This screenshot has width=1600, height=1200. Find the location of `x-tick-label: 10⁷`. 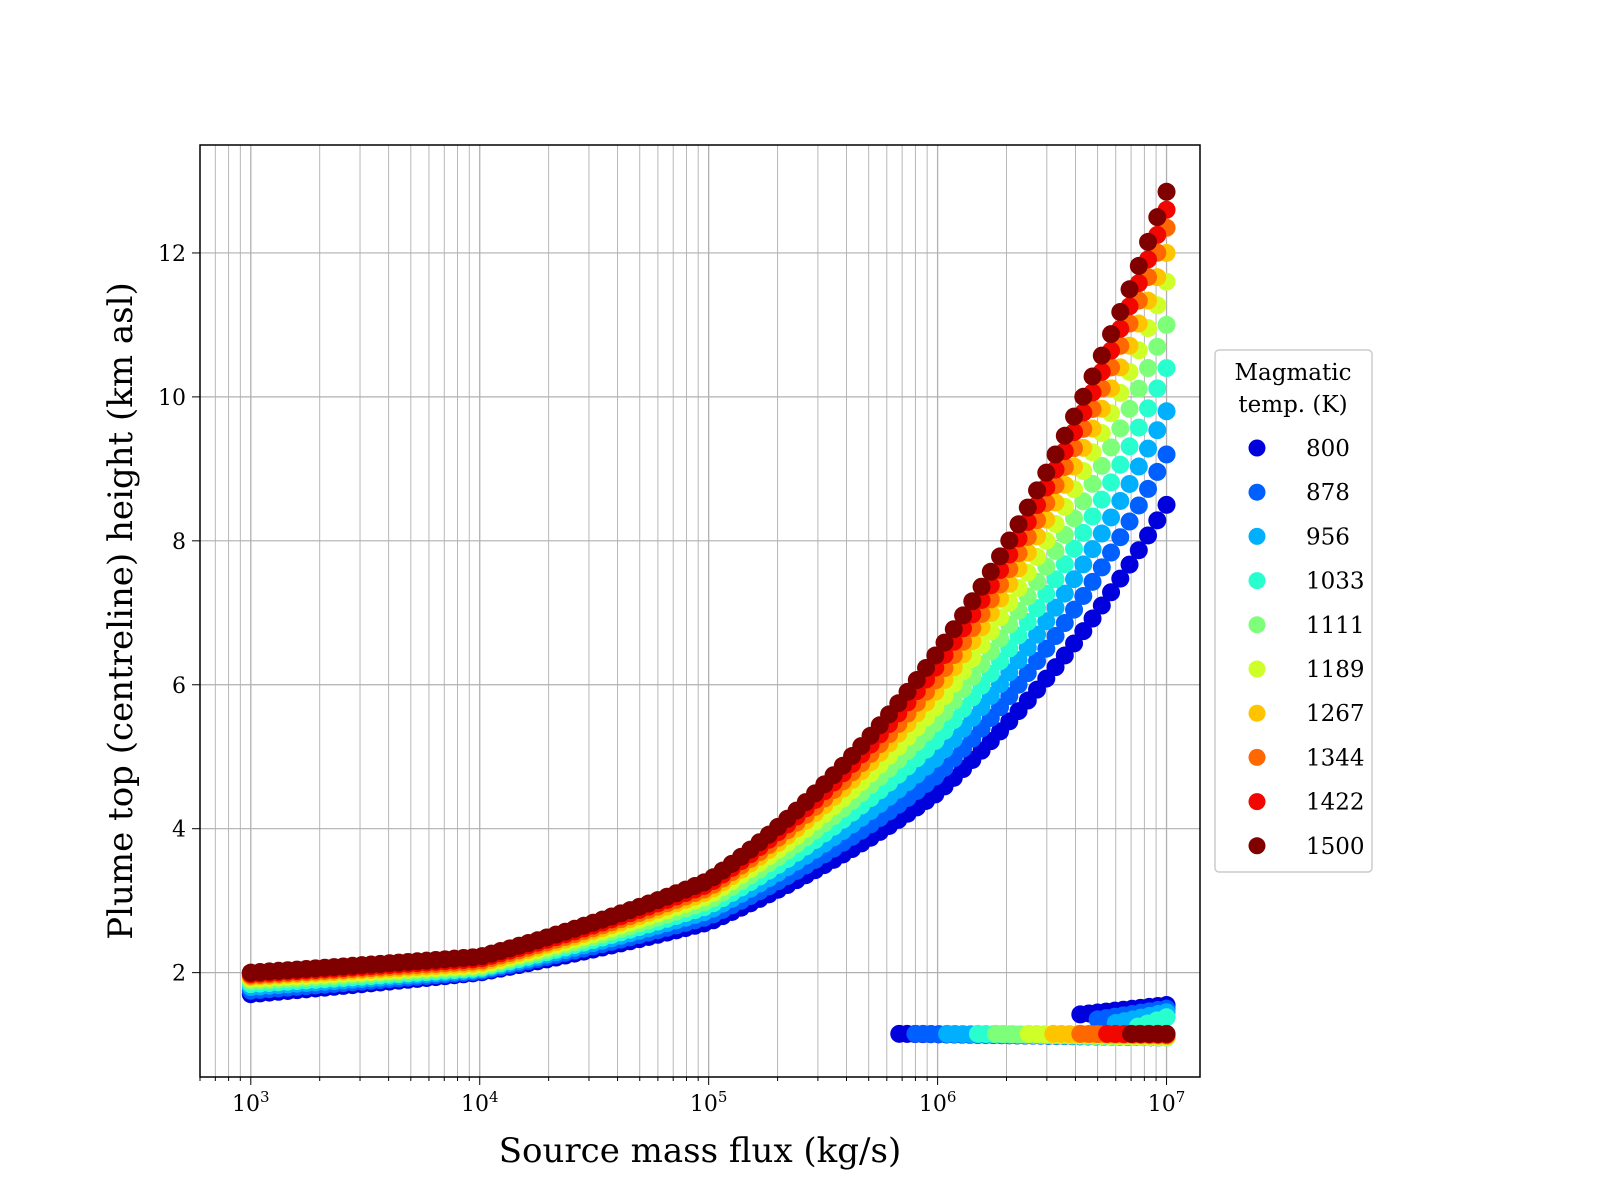

x-tick-label: 10⁷ is located at coordinates (1167, 1102).